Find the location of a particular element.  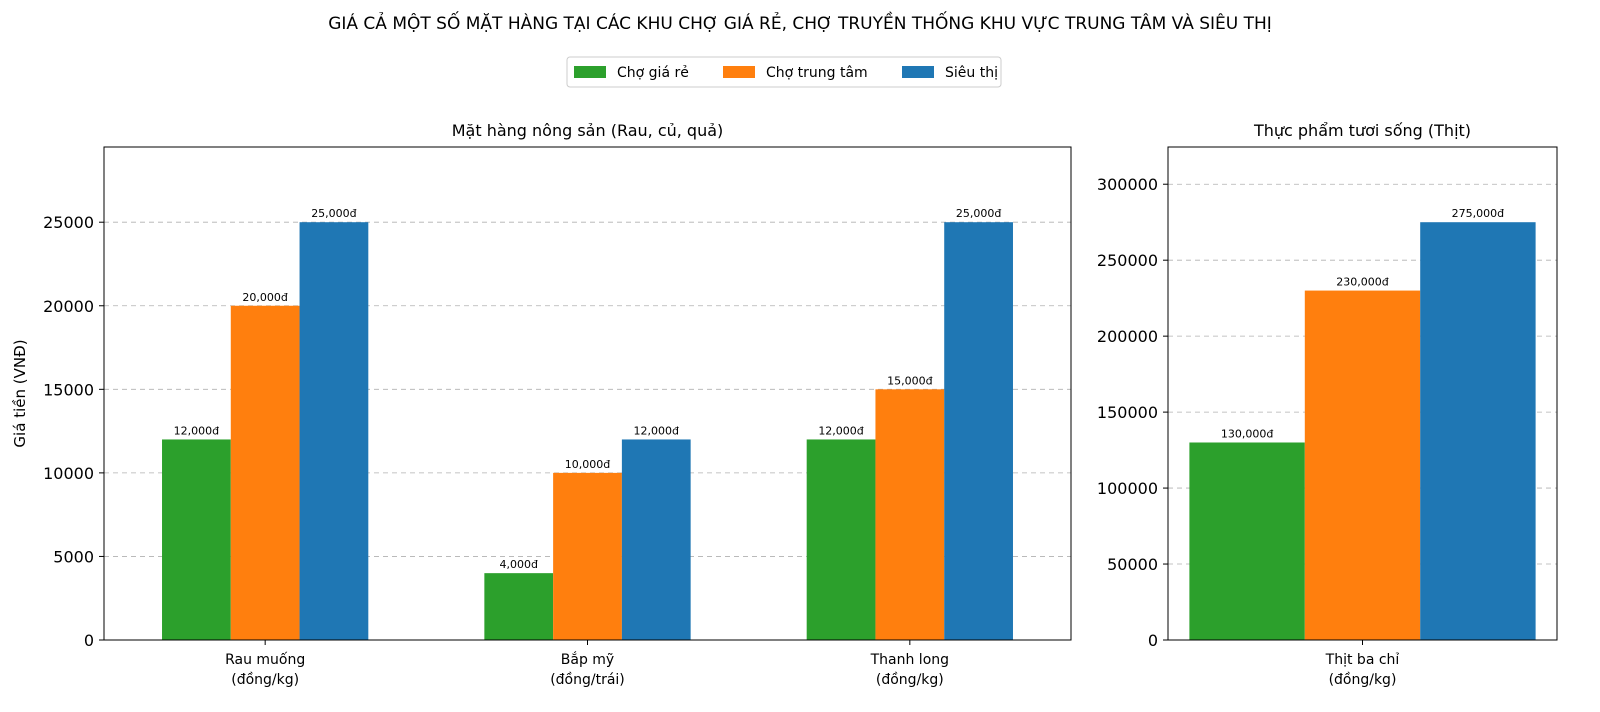

y-tick-label: 5000 is located at coordinates (73, 556).